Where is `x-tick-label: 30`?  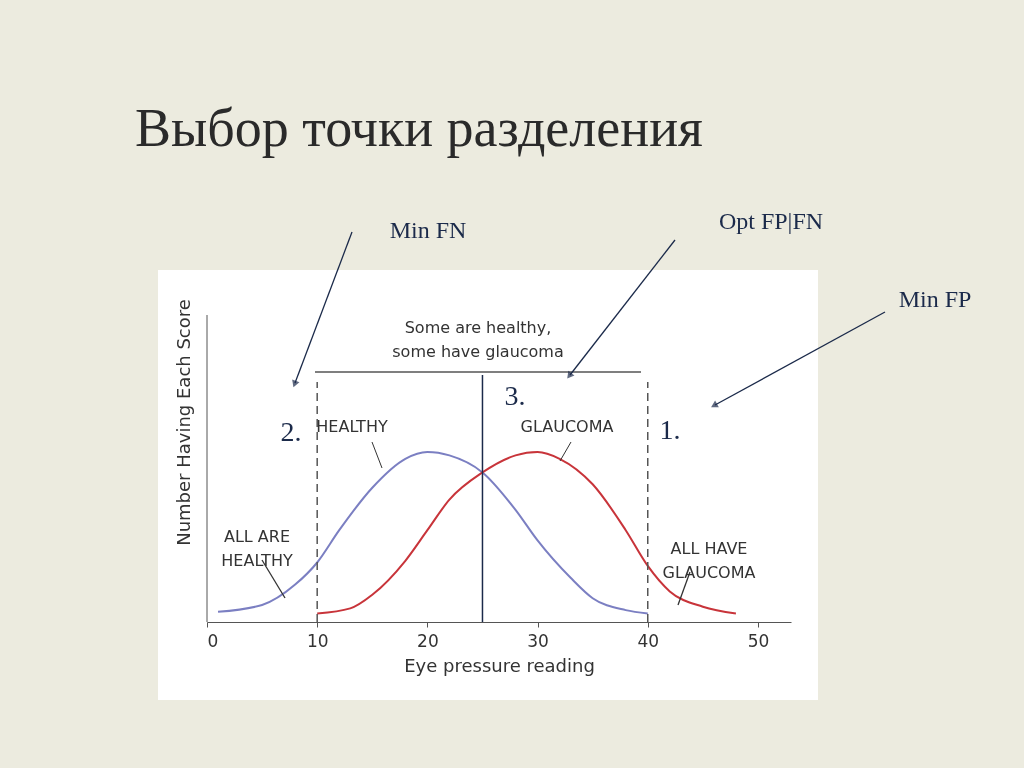
x-tick-label: 30 is located at coordinates (538, 640).